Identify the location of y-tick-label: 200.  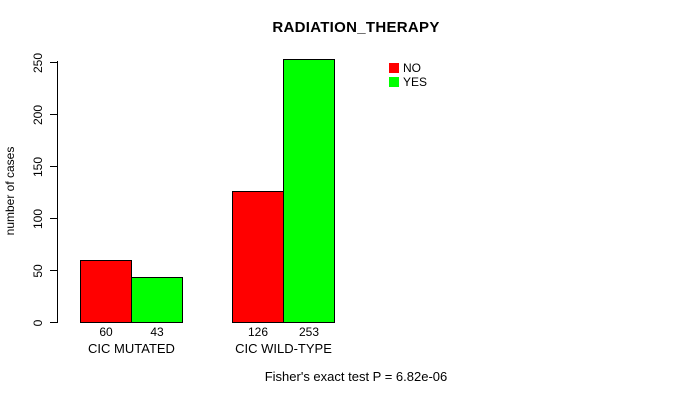
(38, 114).